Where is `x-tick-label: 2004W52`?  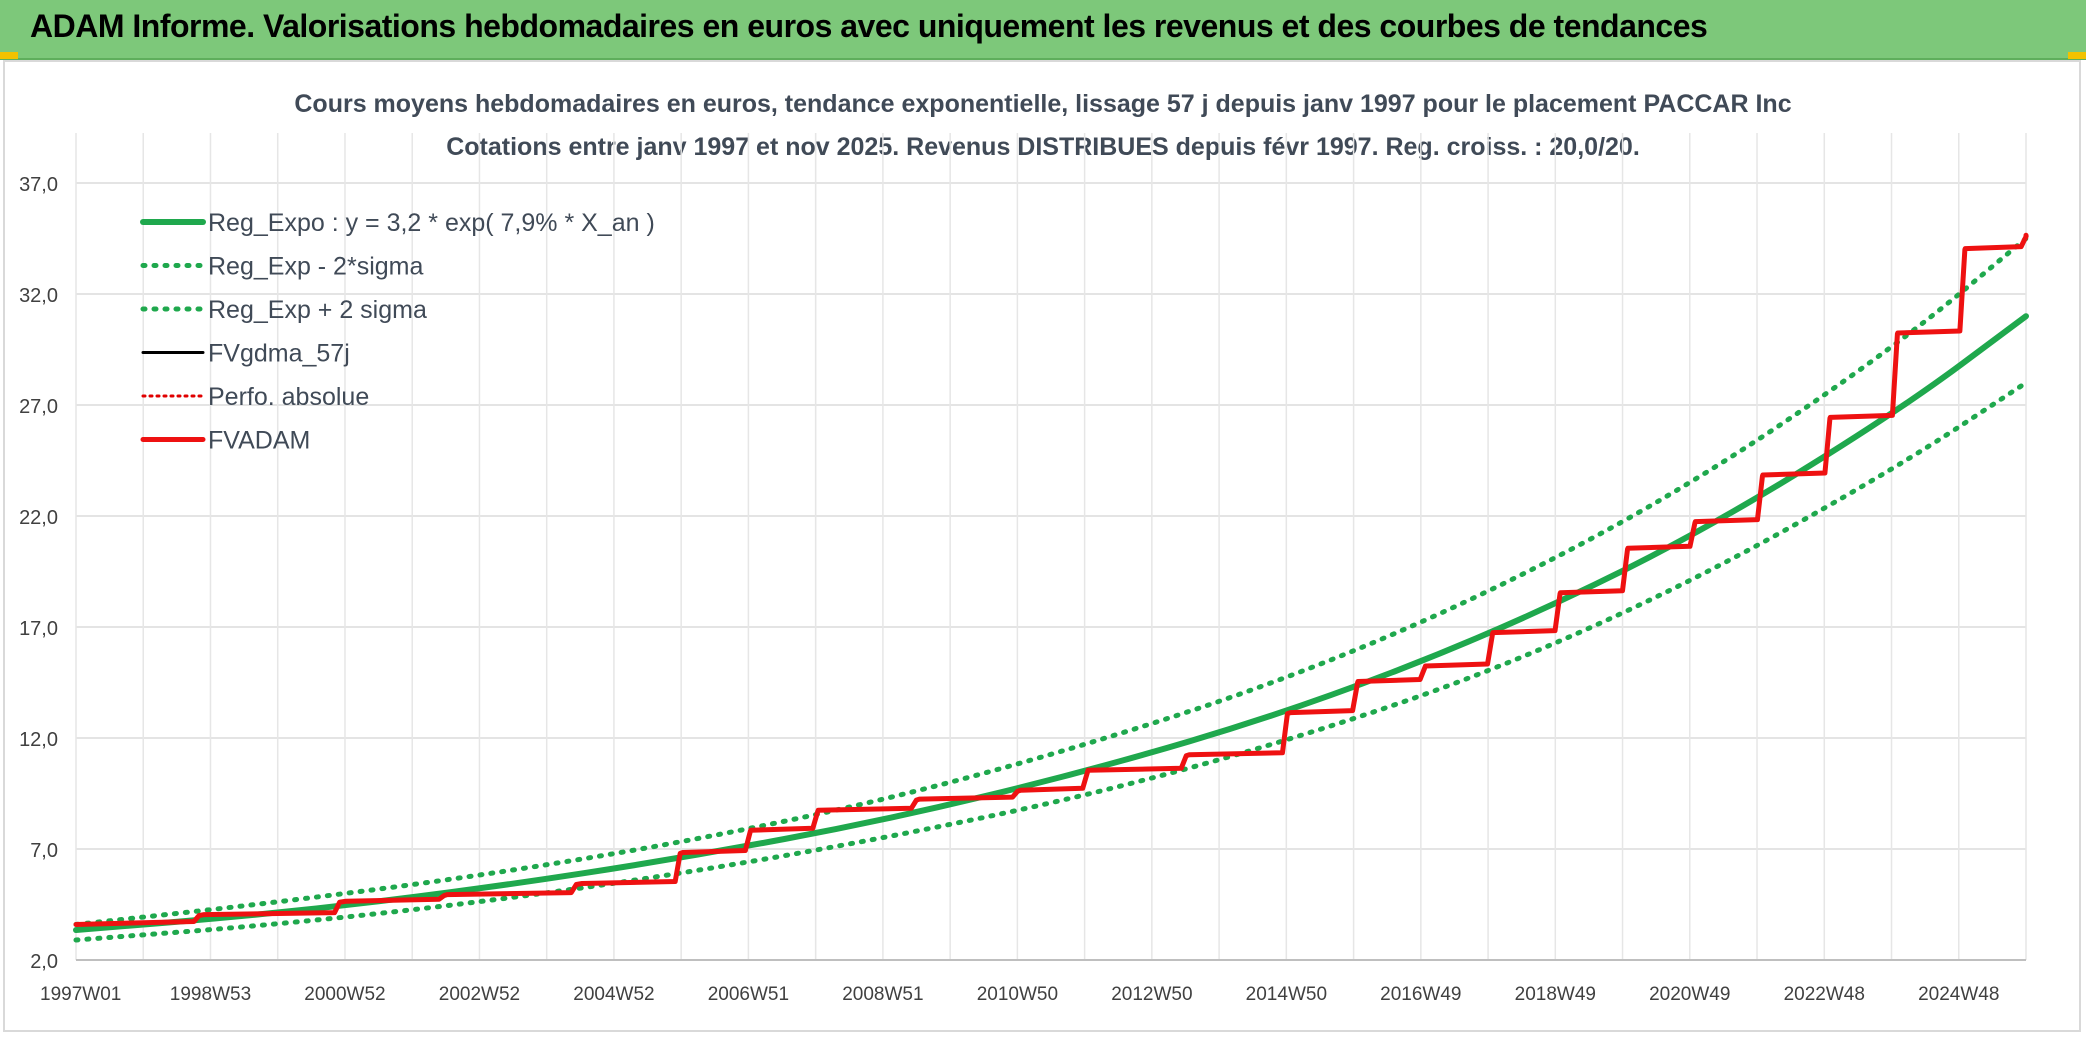
x-tick-label: 2004W52 is located at coordinates (613, 994).